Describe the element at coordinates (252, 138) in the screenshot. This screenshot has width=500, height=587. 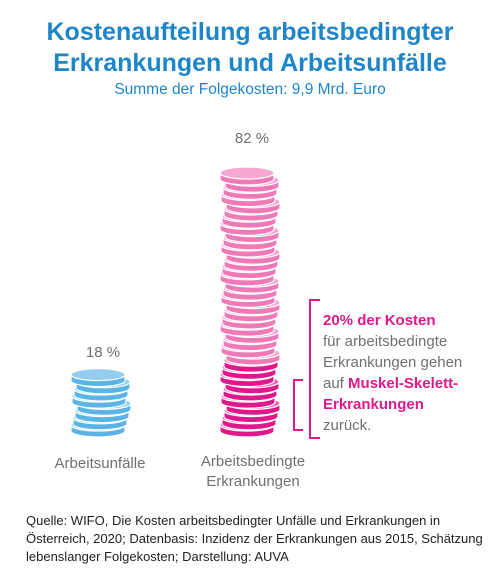
I see `value-label-arbeitsbedingte-erkrankungen: 82 %` at that location.